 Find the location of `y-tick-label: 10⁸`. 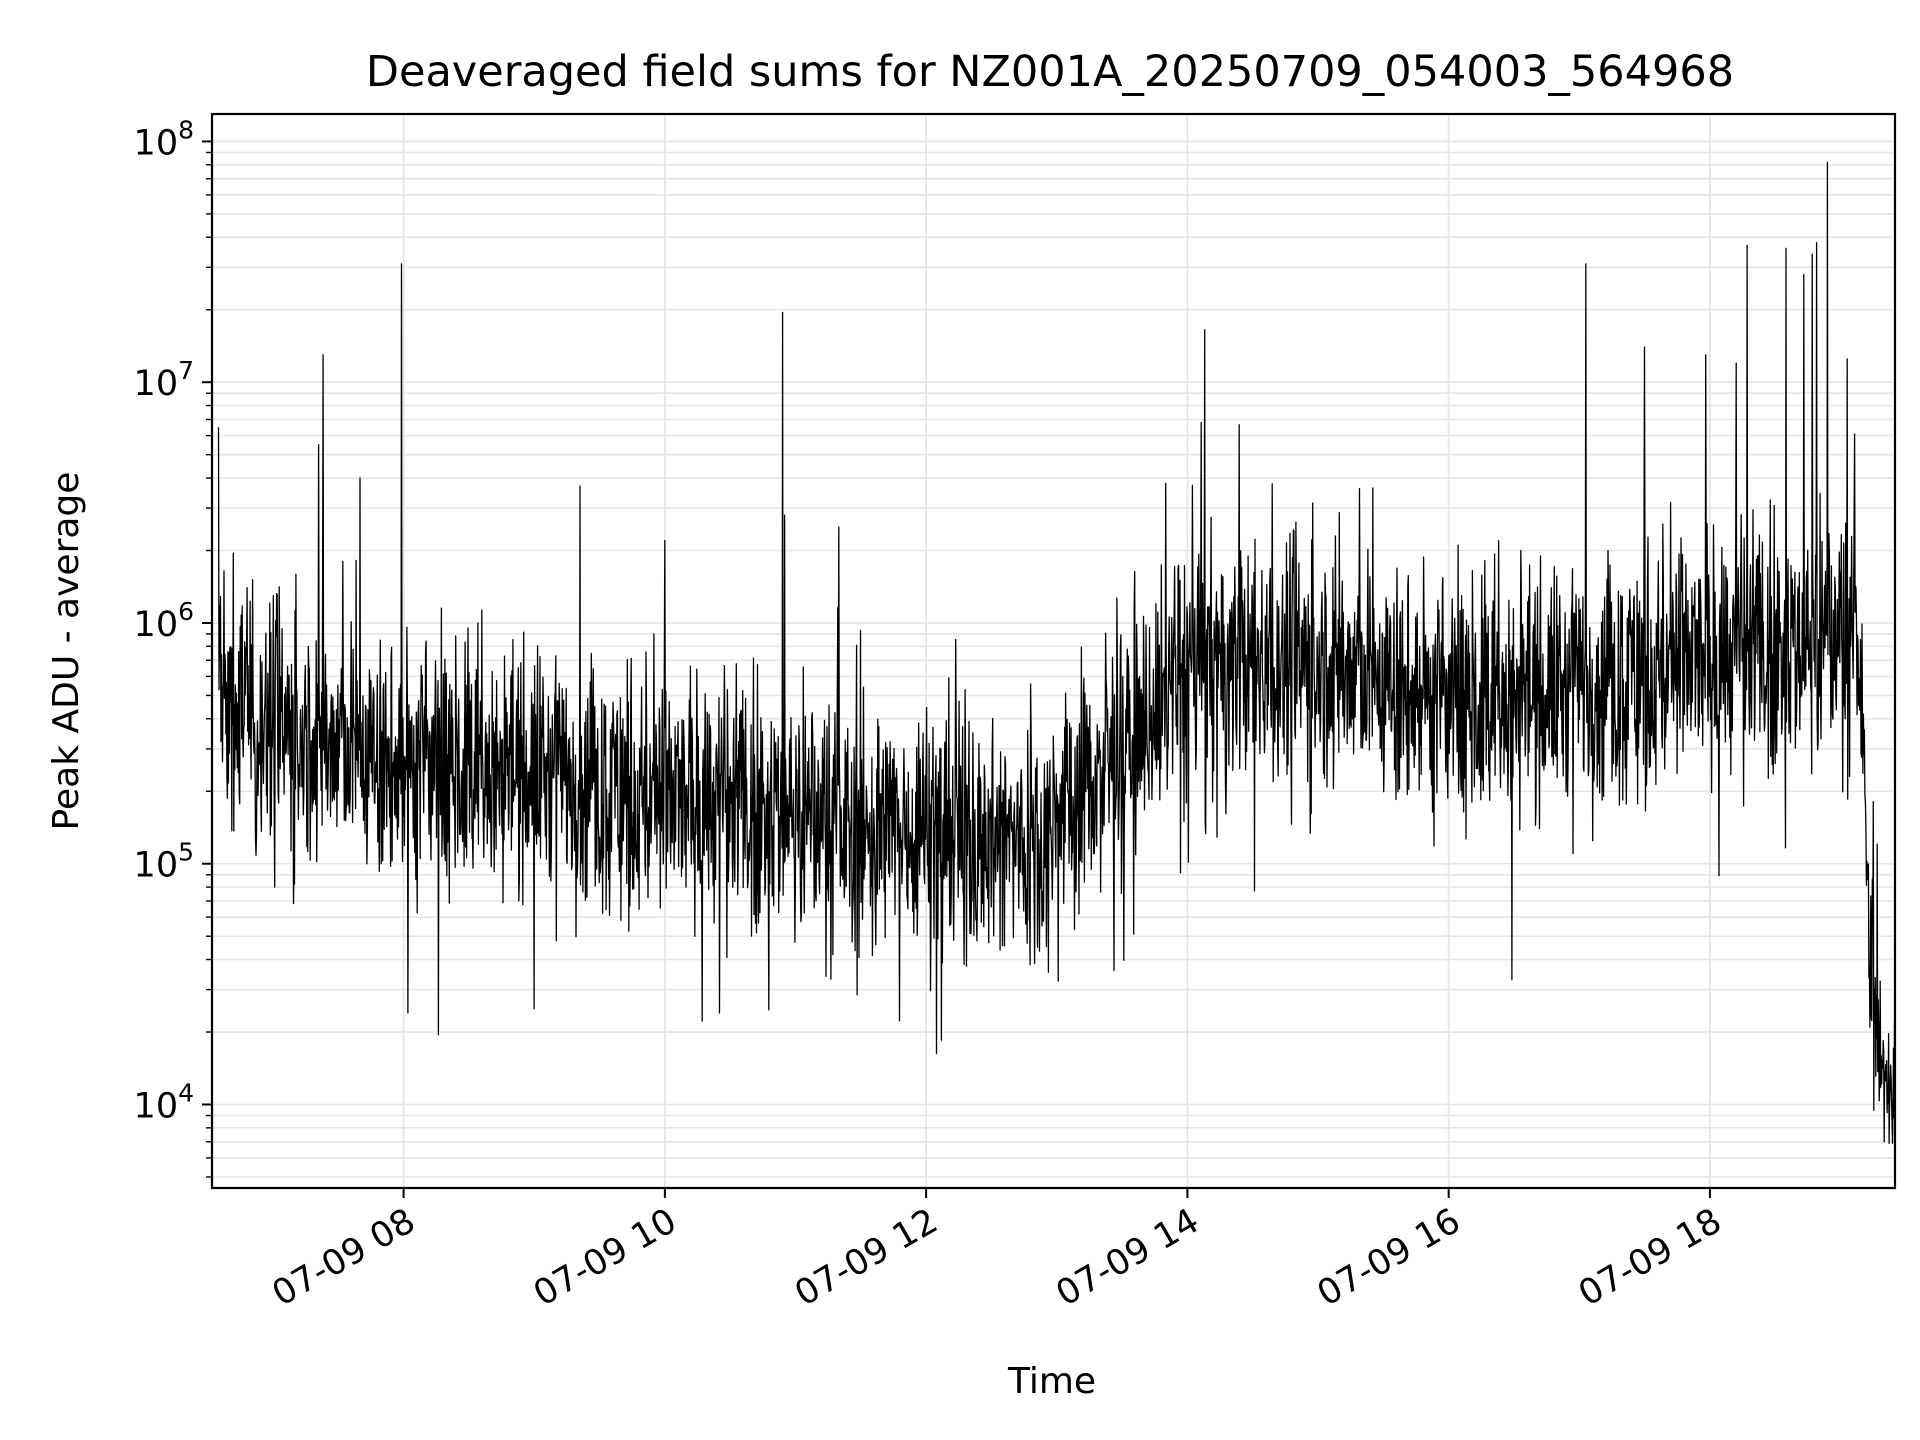

y-tick-label: 10⁸ is located at coordinates (164, 139).